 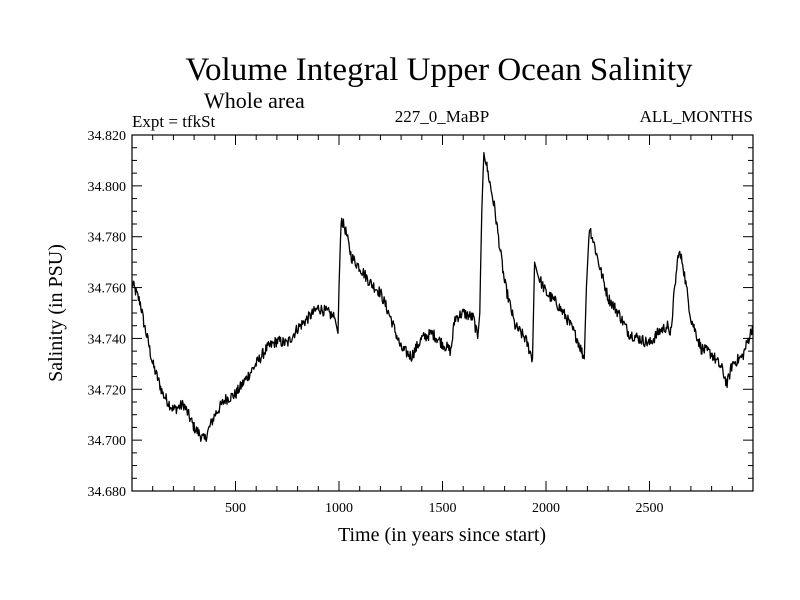 I want to click on y-tick-label: 34.820, so click(x=107, y=136).